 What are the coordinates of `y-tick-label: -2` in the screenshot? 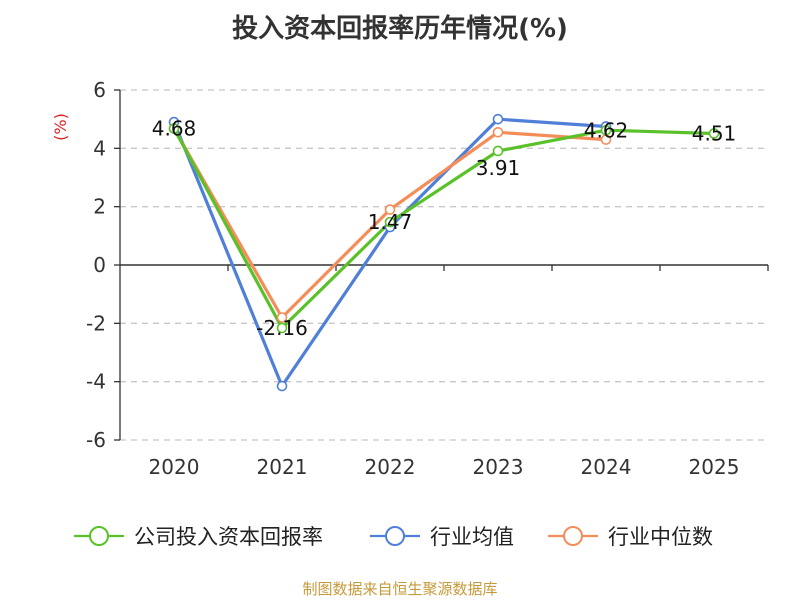 It's located at (96, 323).